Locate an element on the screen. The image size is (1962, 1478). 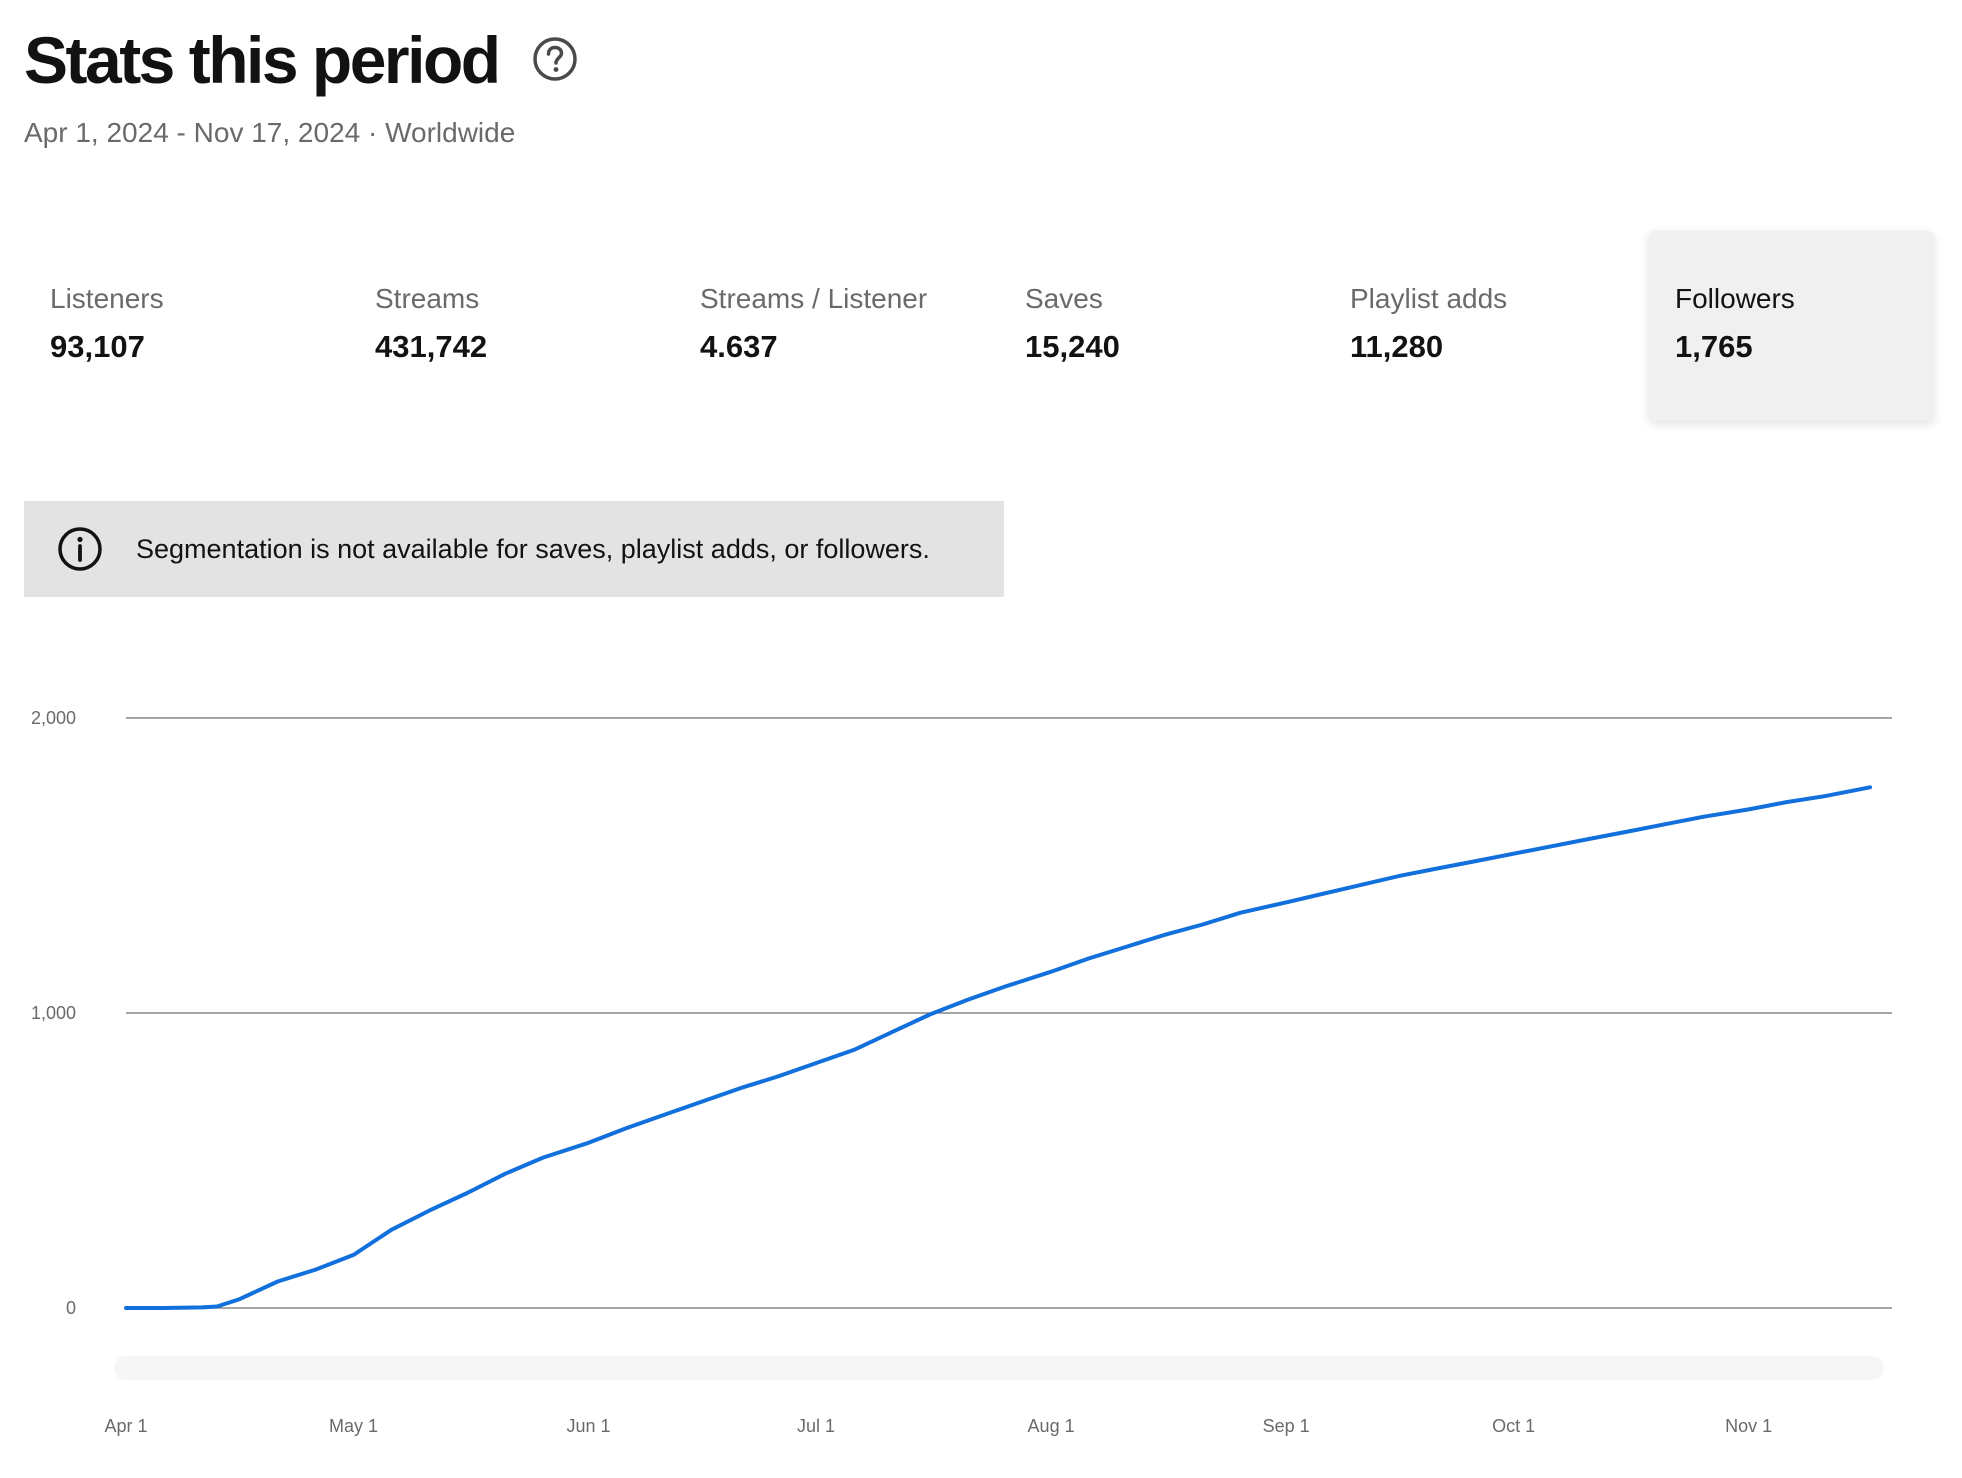
metric-value: 15,240 is located at coordinates (1154, 347).